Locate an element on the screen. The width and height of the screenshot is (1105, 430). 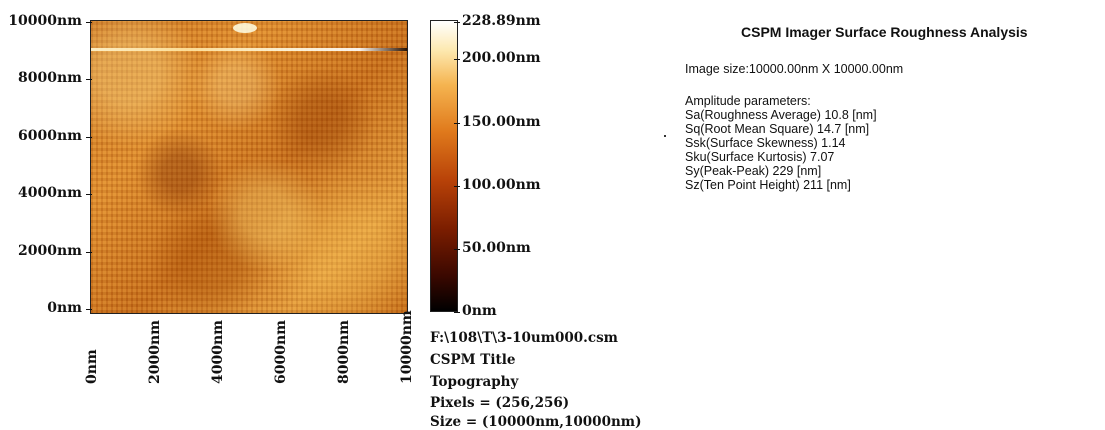
image-size-text: Image size:10000.00nm X 10000.00nm is located at coordinates (794, 69).